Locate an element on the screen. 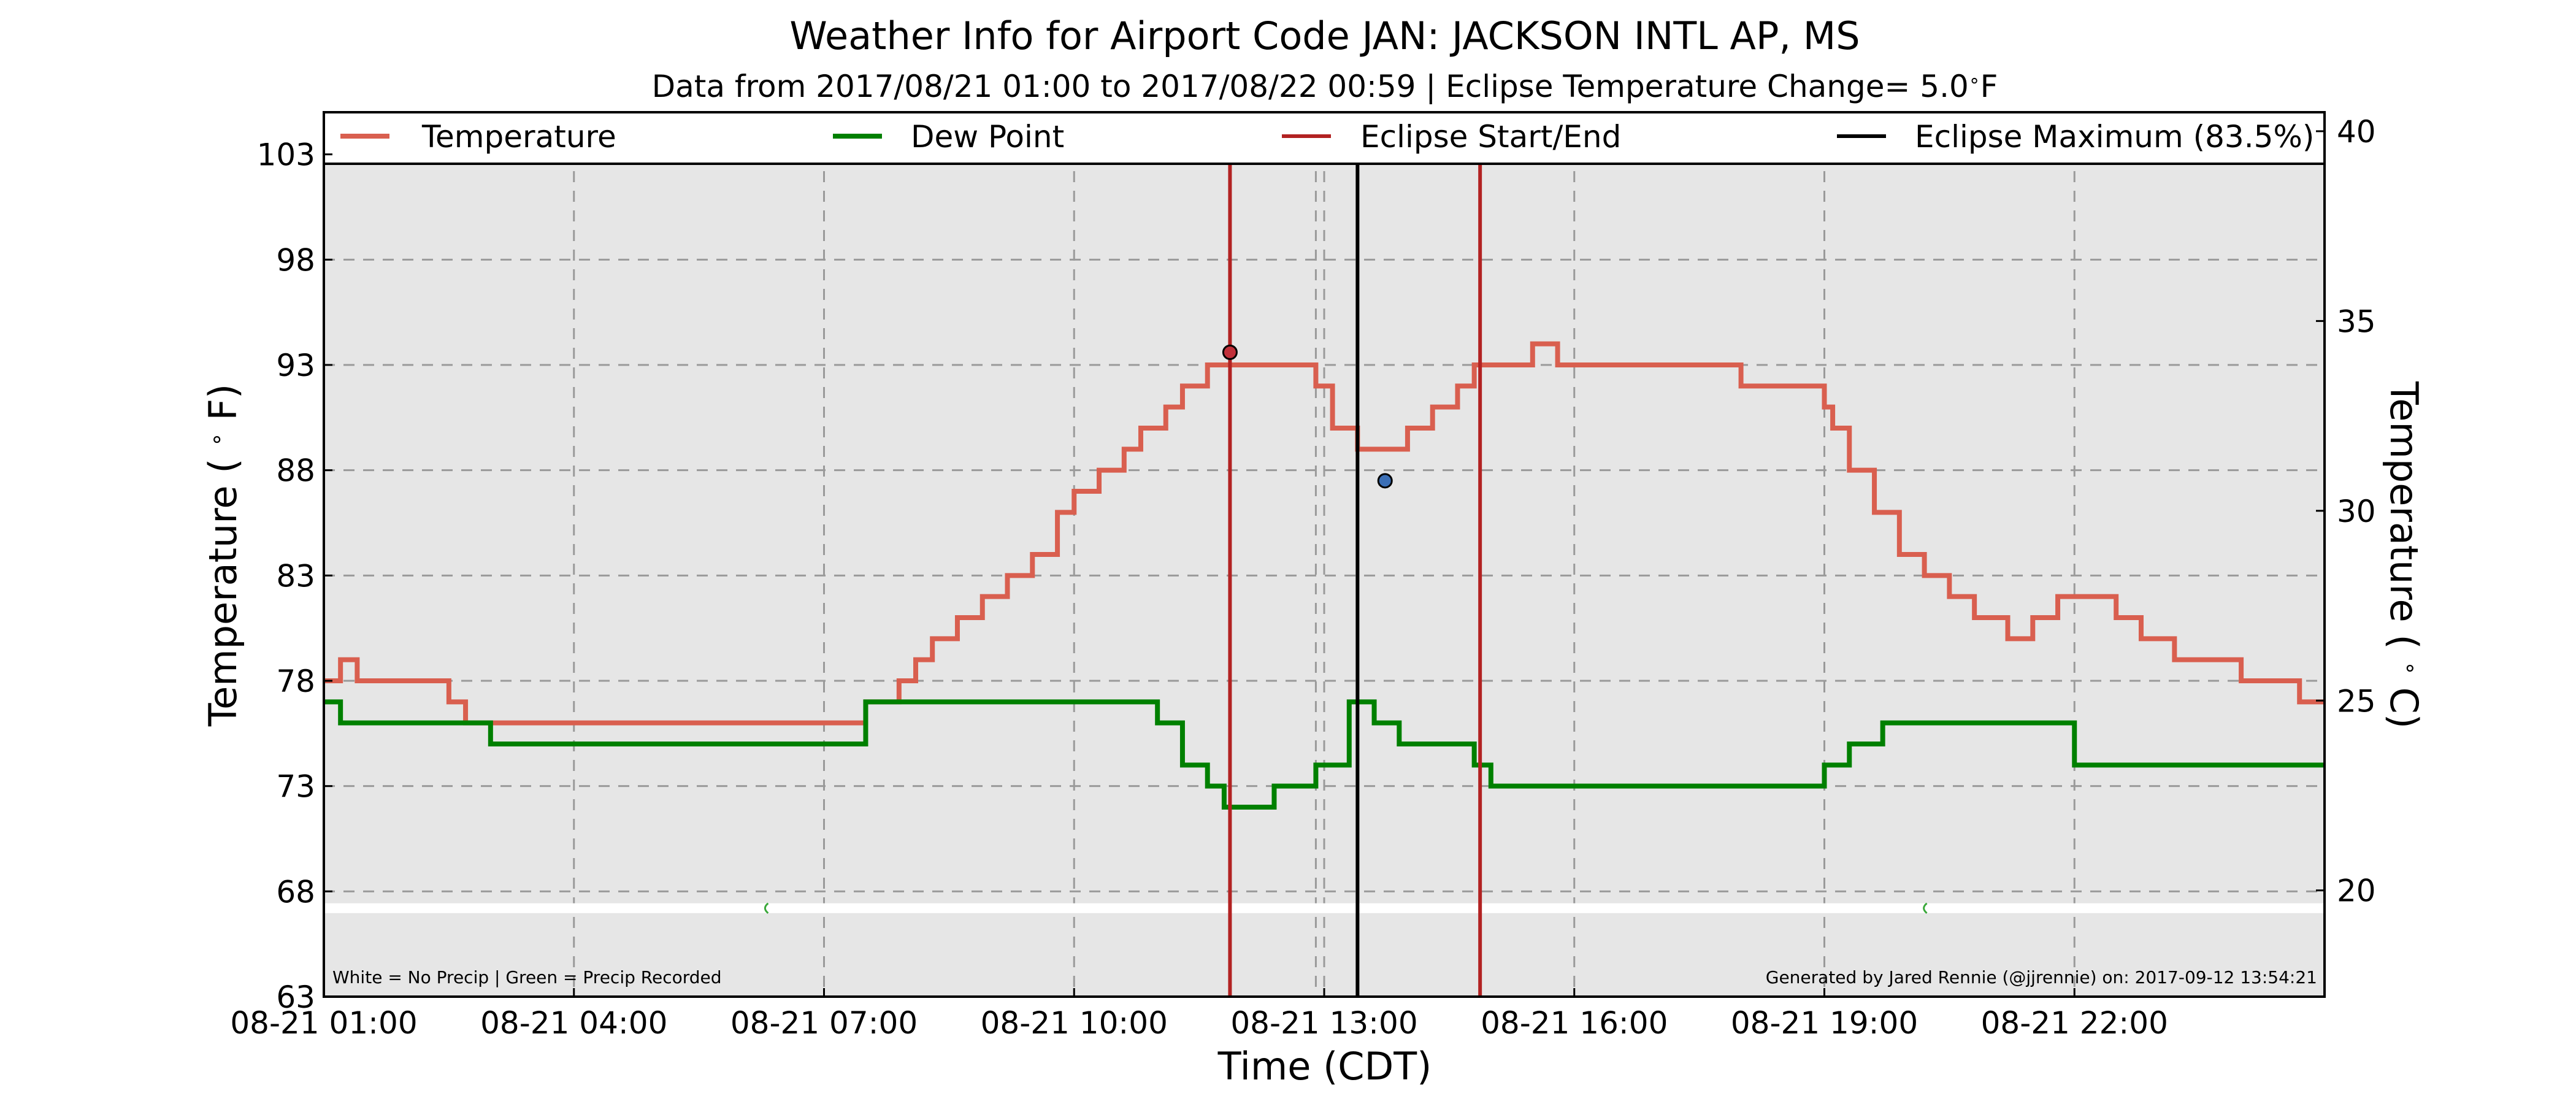  legend-label-dew-point: Dew Point is located at coordinates (987, 137).